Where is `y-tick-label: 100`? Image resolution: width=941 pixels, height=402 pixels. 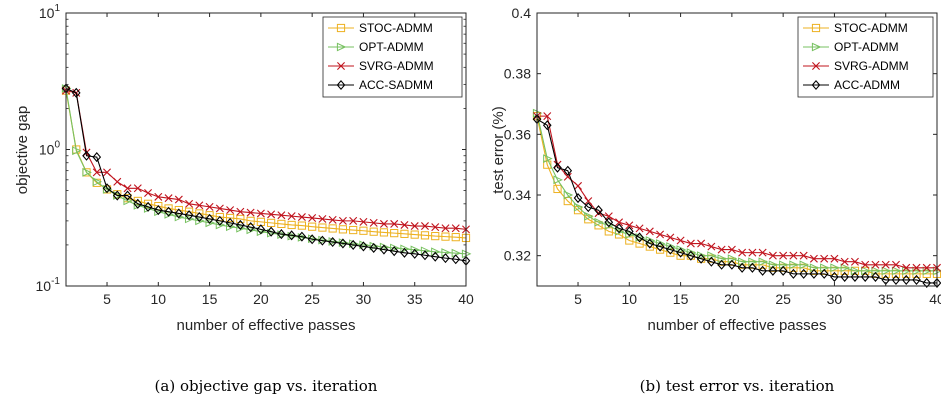
y-tick-label: 100 is located at coordinates (50, 149).